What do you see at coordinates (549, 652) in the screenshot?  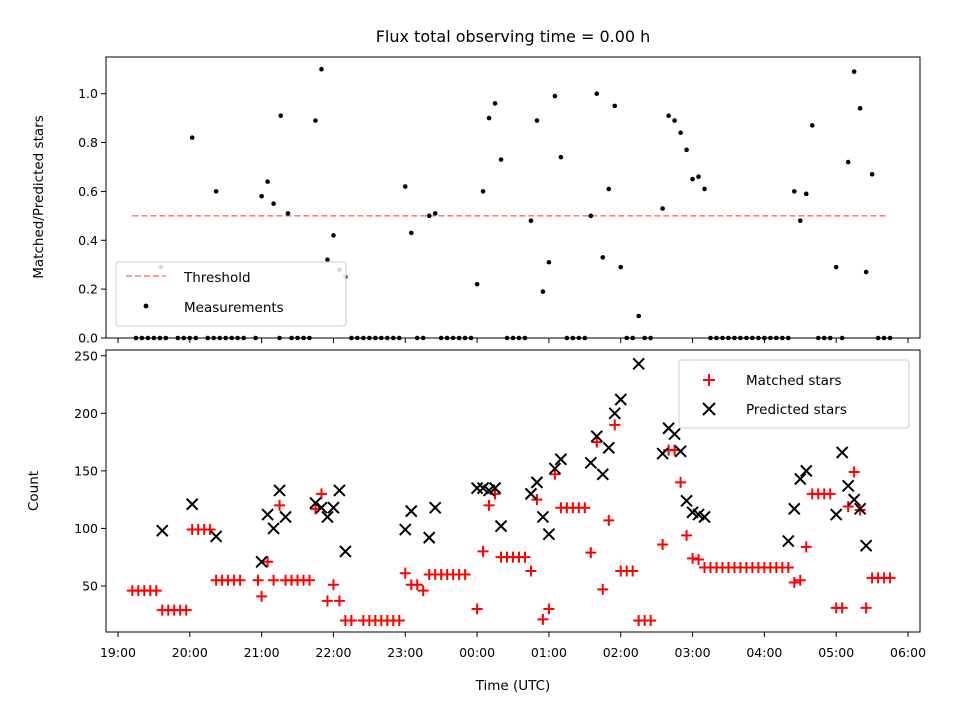 I see `bottom-x-tick-label: 01:00` at bounding box center [549, 652].